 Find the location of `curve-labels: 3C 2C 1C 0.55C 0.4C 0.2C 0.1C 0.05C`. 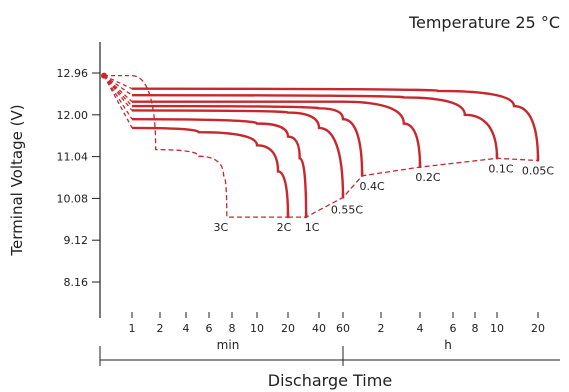

curve-labels: 3C 2C 1C 0.55C 0.4C 0.2C 0.1C 0.05C is located at coordinates (383, 198).